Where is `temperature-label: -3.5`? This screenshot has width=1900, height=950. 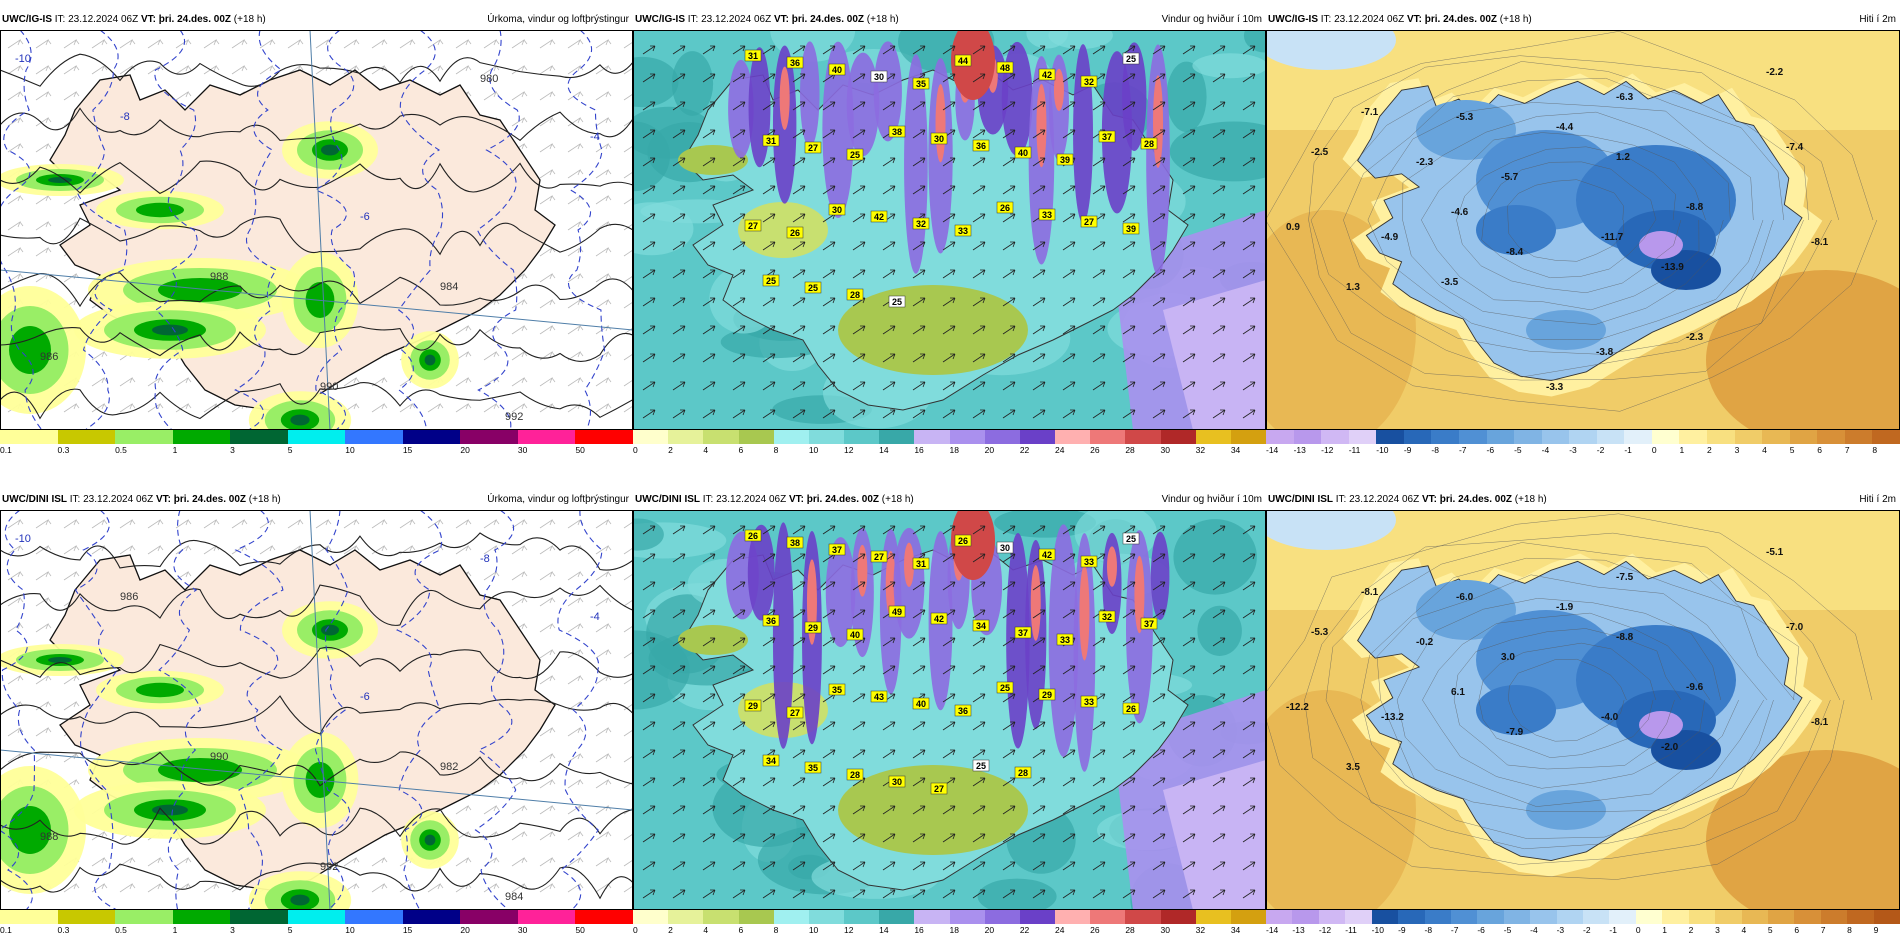 temperature-label: -3.5 is located at coordinates (1450, 282).